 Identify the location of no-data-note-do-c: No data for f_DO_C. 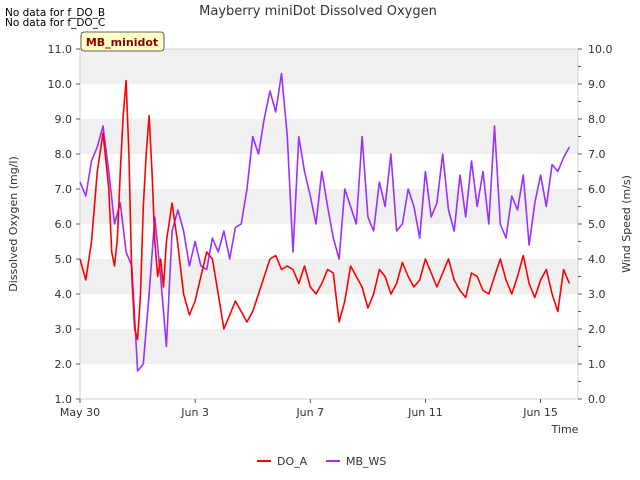
(55, 23).